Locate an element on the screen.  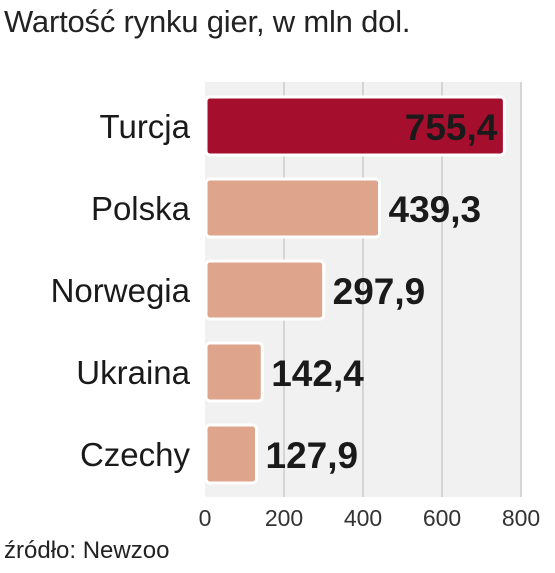
value-label: 439,3 is located at coordinates (435, 209).